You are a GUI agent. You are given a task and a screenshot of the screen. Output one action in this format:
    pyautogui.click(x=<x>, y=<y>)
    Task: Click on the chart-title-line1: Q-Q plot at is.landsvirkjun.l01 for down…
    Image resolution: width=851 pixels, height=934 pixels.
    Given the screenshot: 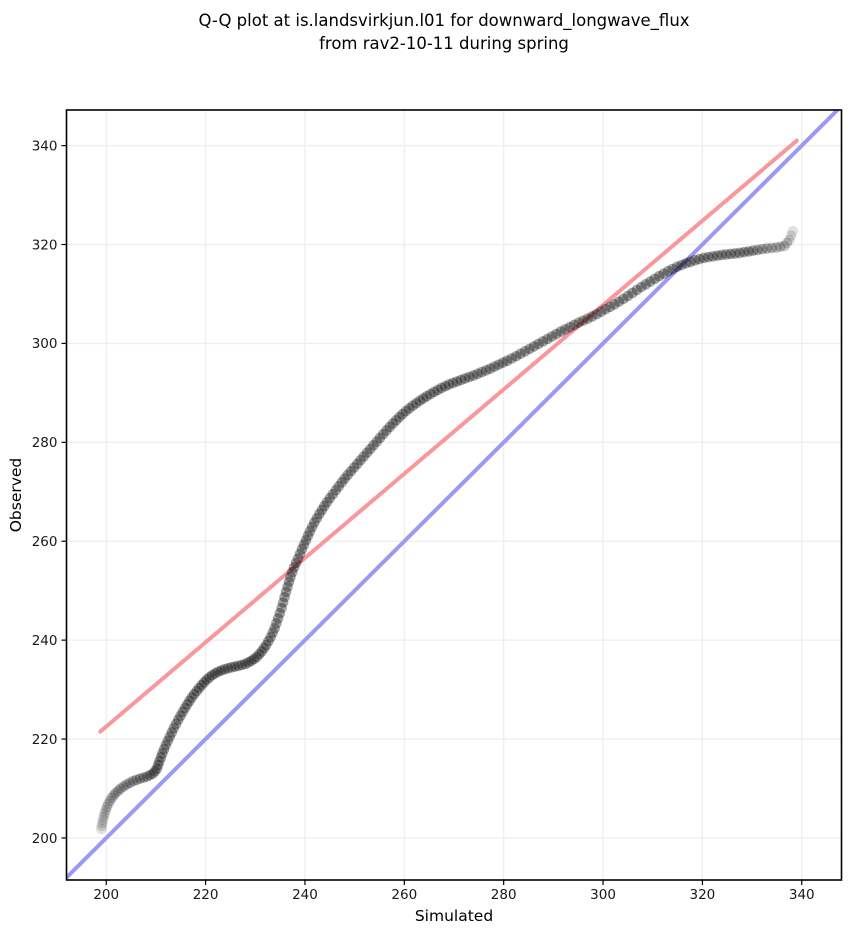 What is the action you would take?
    pyautogui.click(x=444, y=20)
    